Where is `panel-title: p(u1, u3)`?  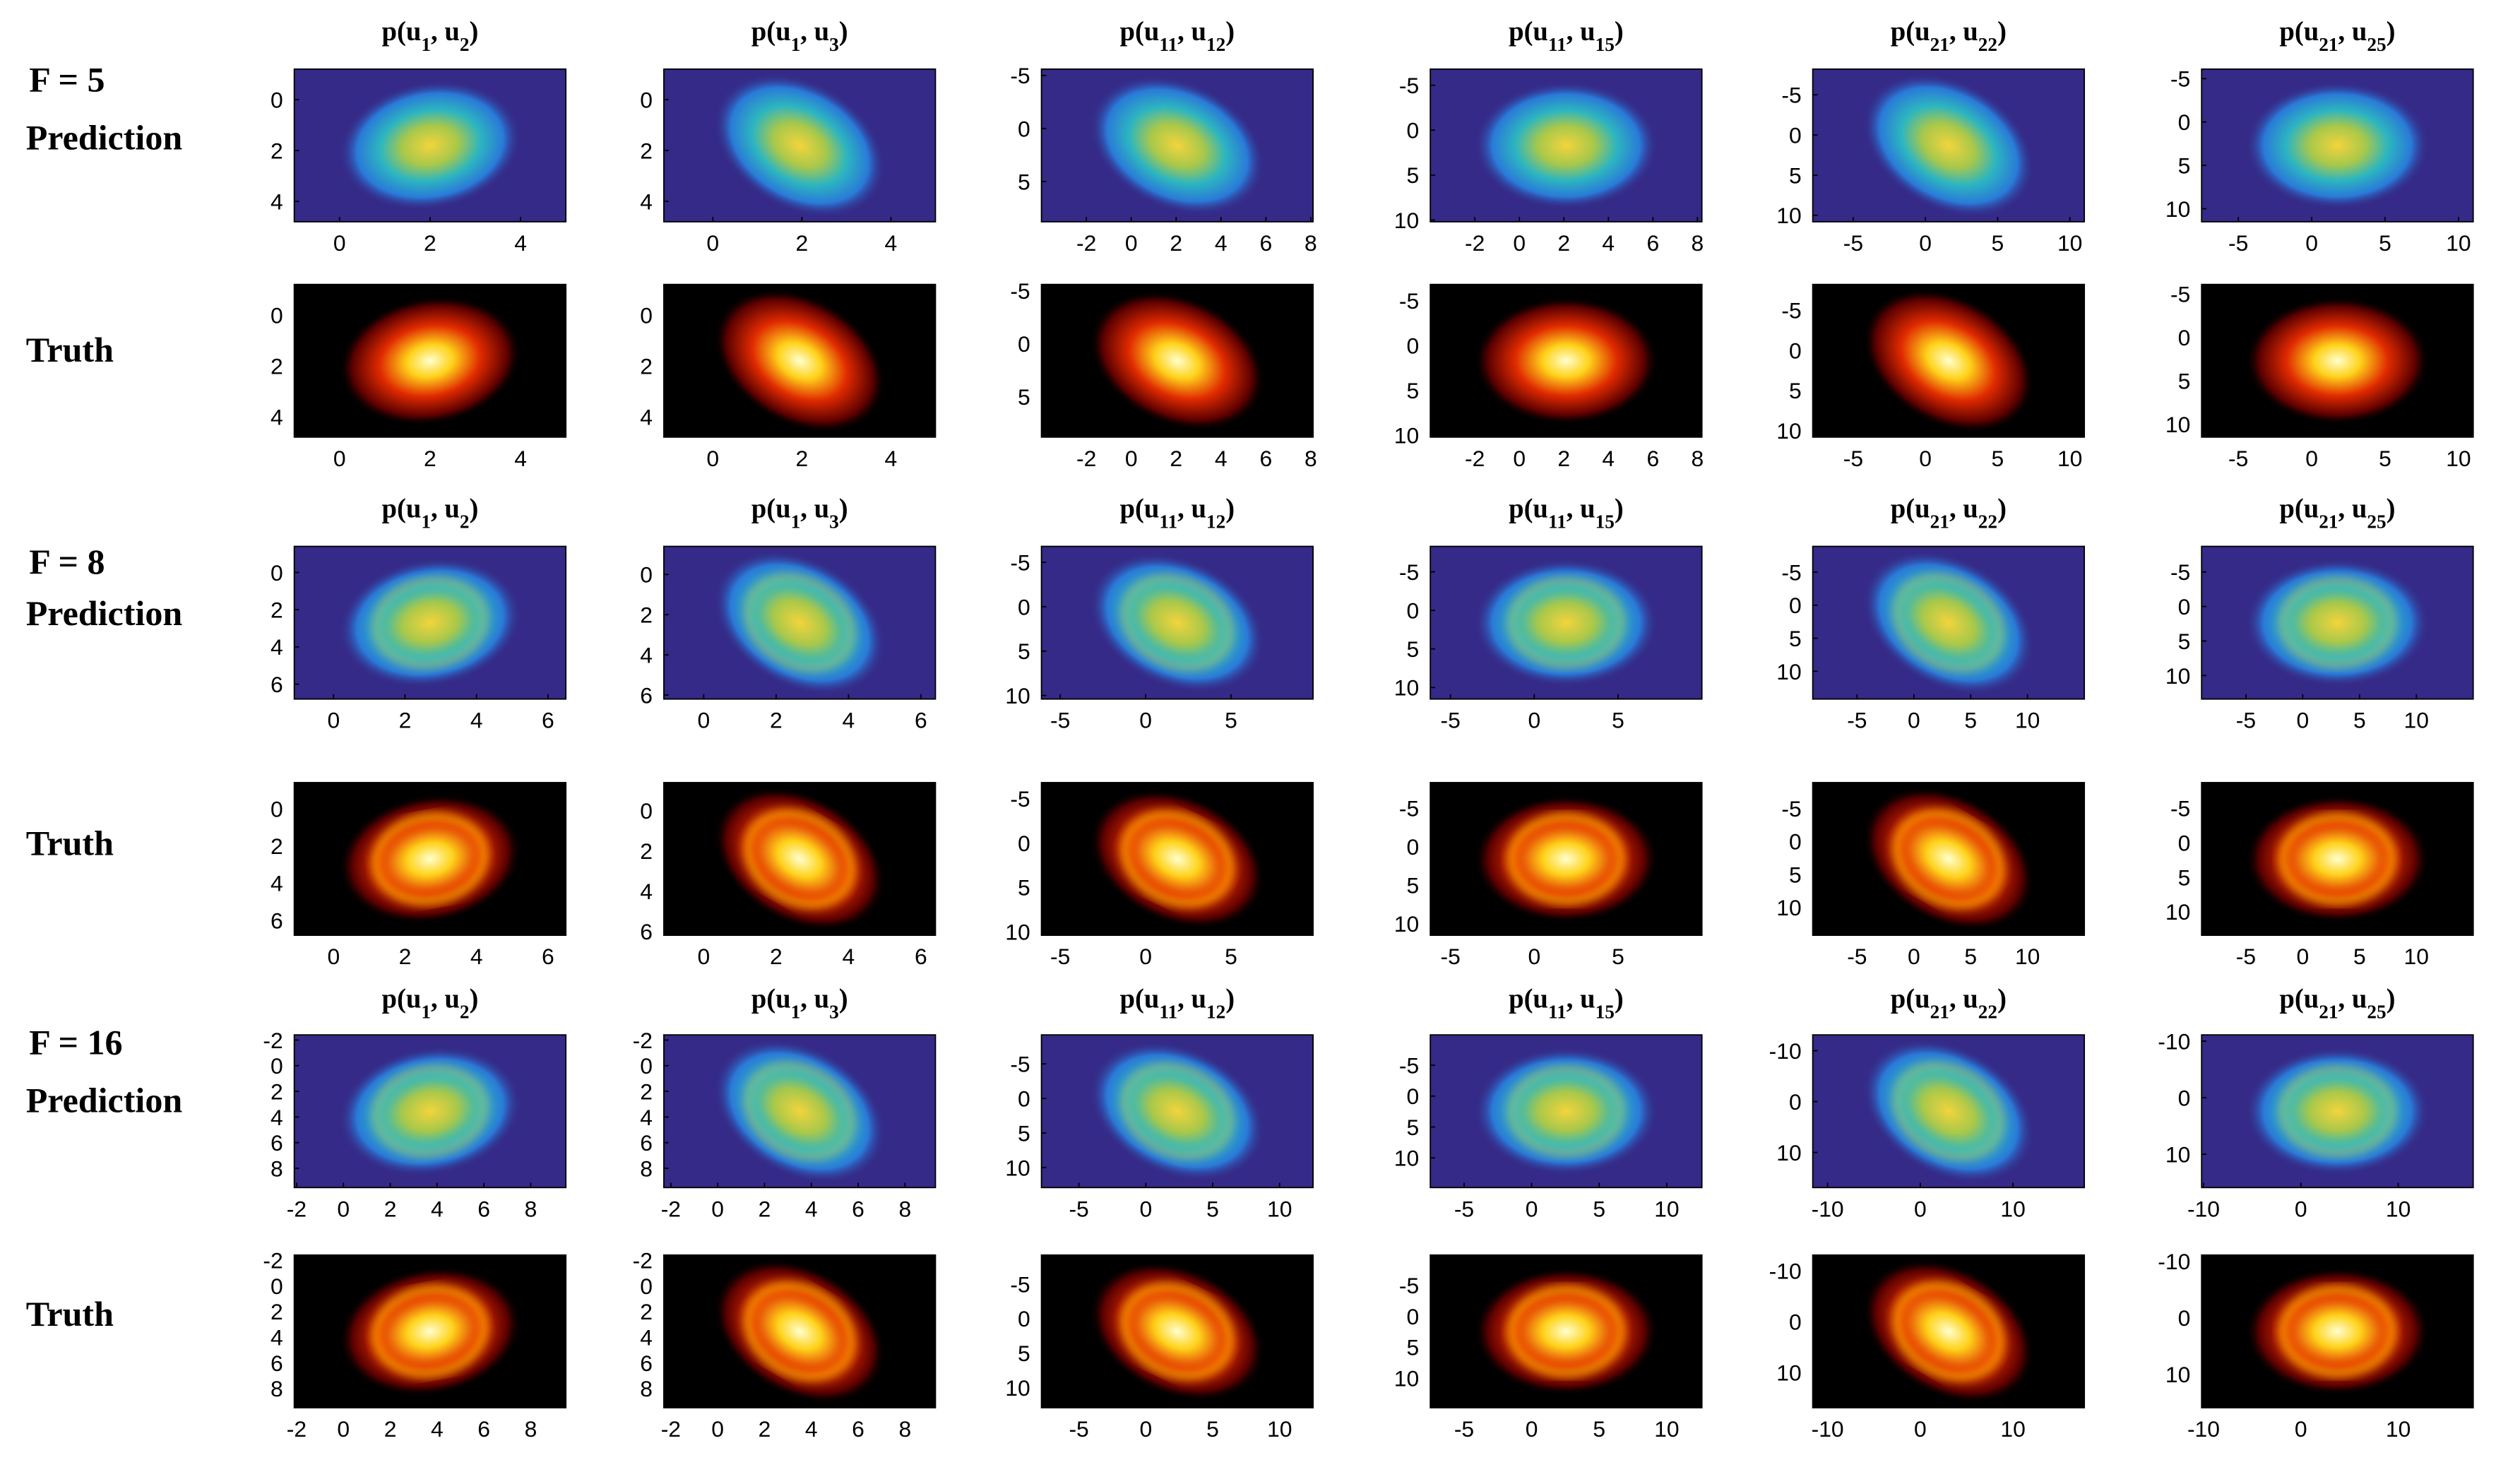
panel-title: p(u1, u3) is located at coordinates (800, 36).